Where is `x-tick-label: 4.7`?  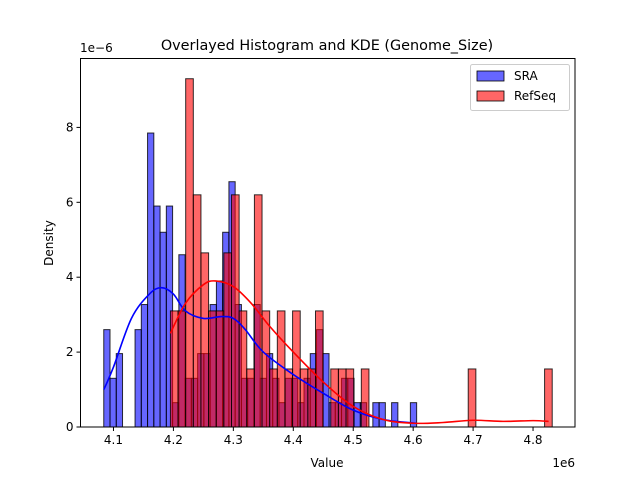 x-tick-label: 4.7 is located at coordinates (473, 440).